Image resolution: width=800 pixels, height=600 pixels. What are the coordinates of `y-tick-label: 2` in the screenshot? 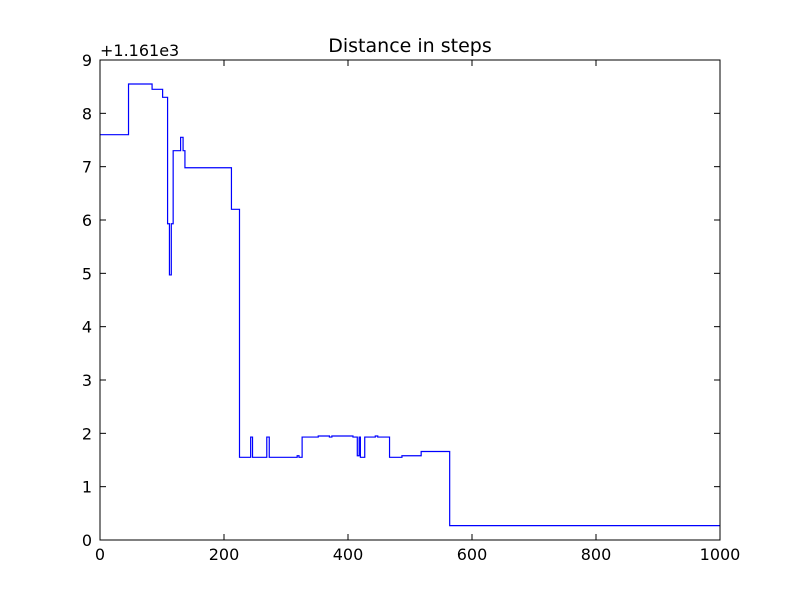 It's located at (87, 433).